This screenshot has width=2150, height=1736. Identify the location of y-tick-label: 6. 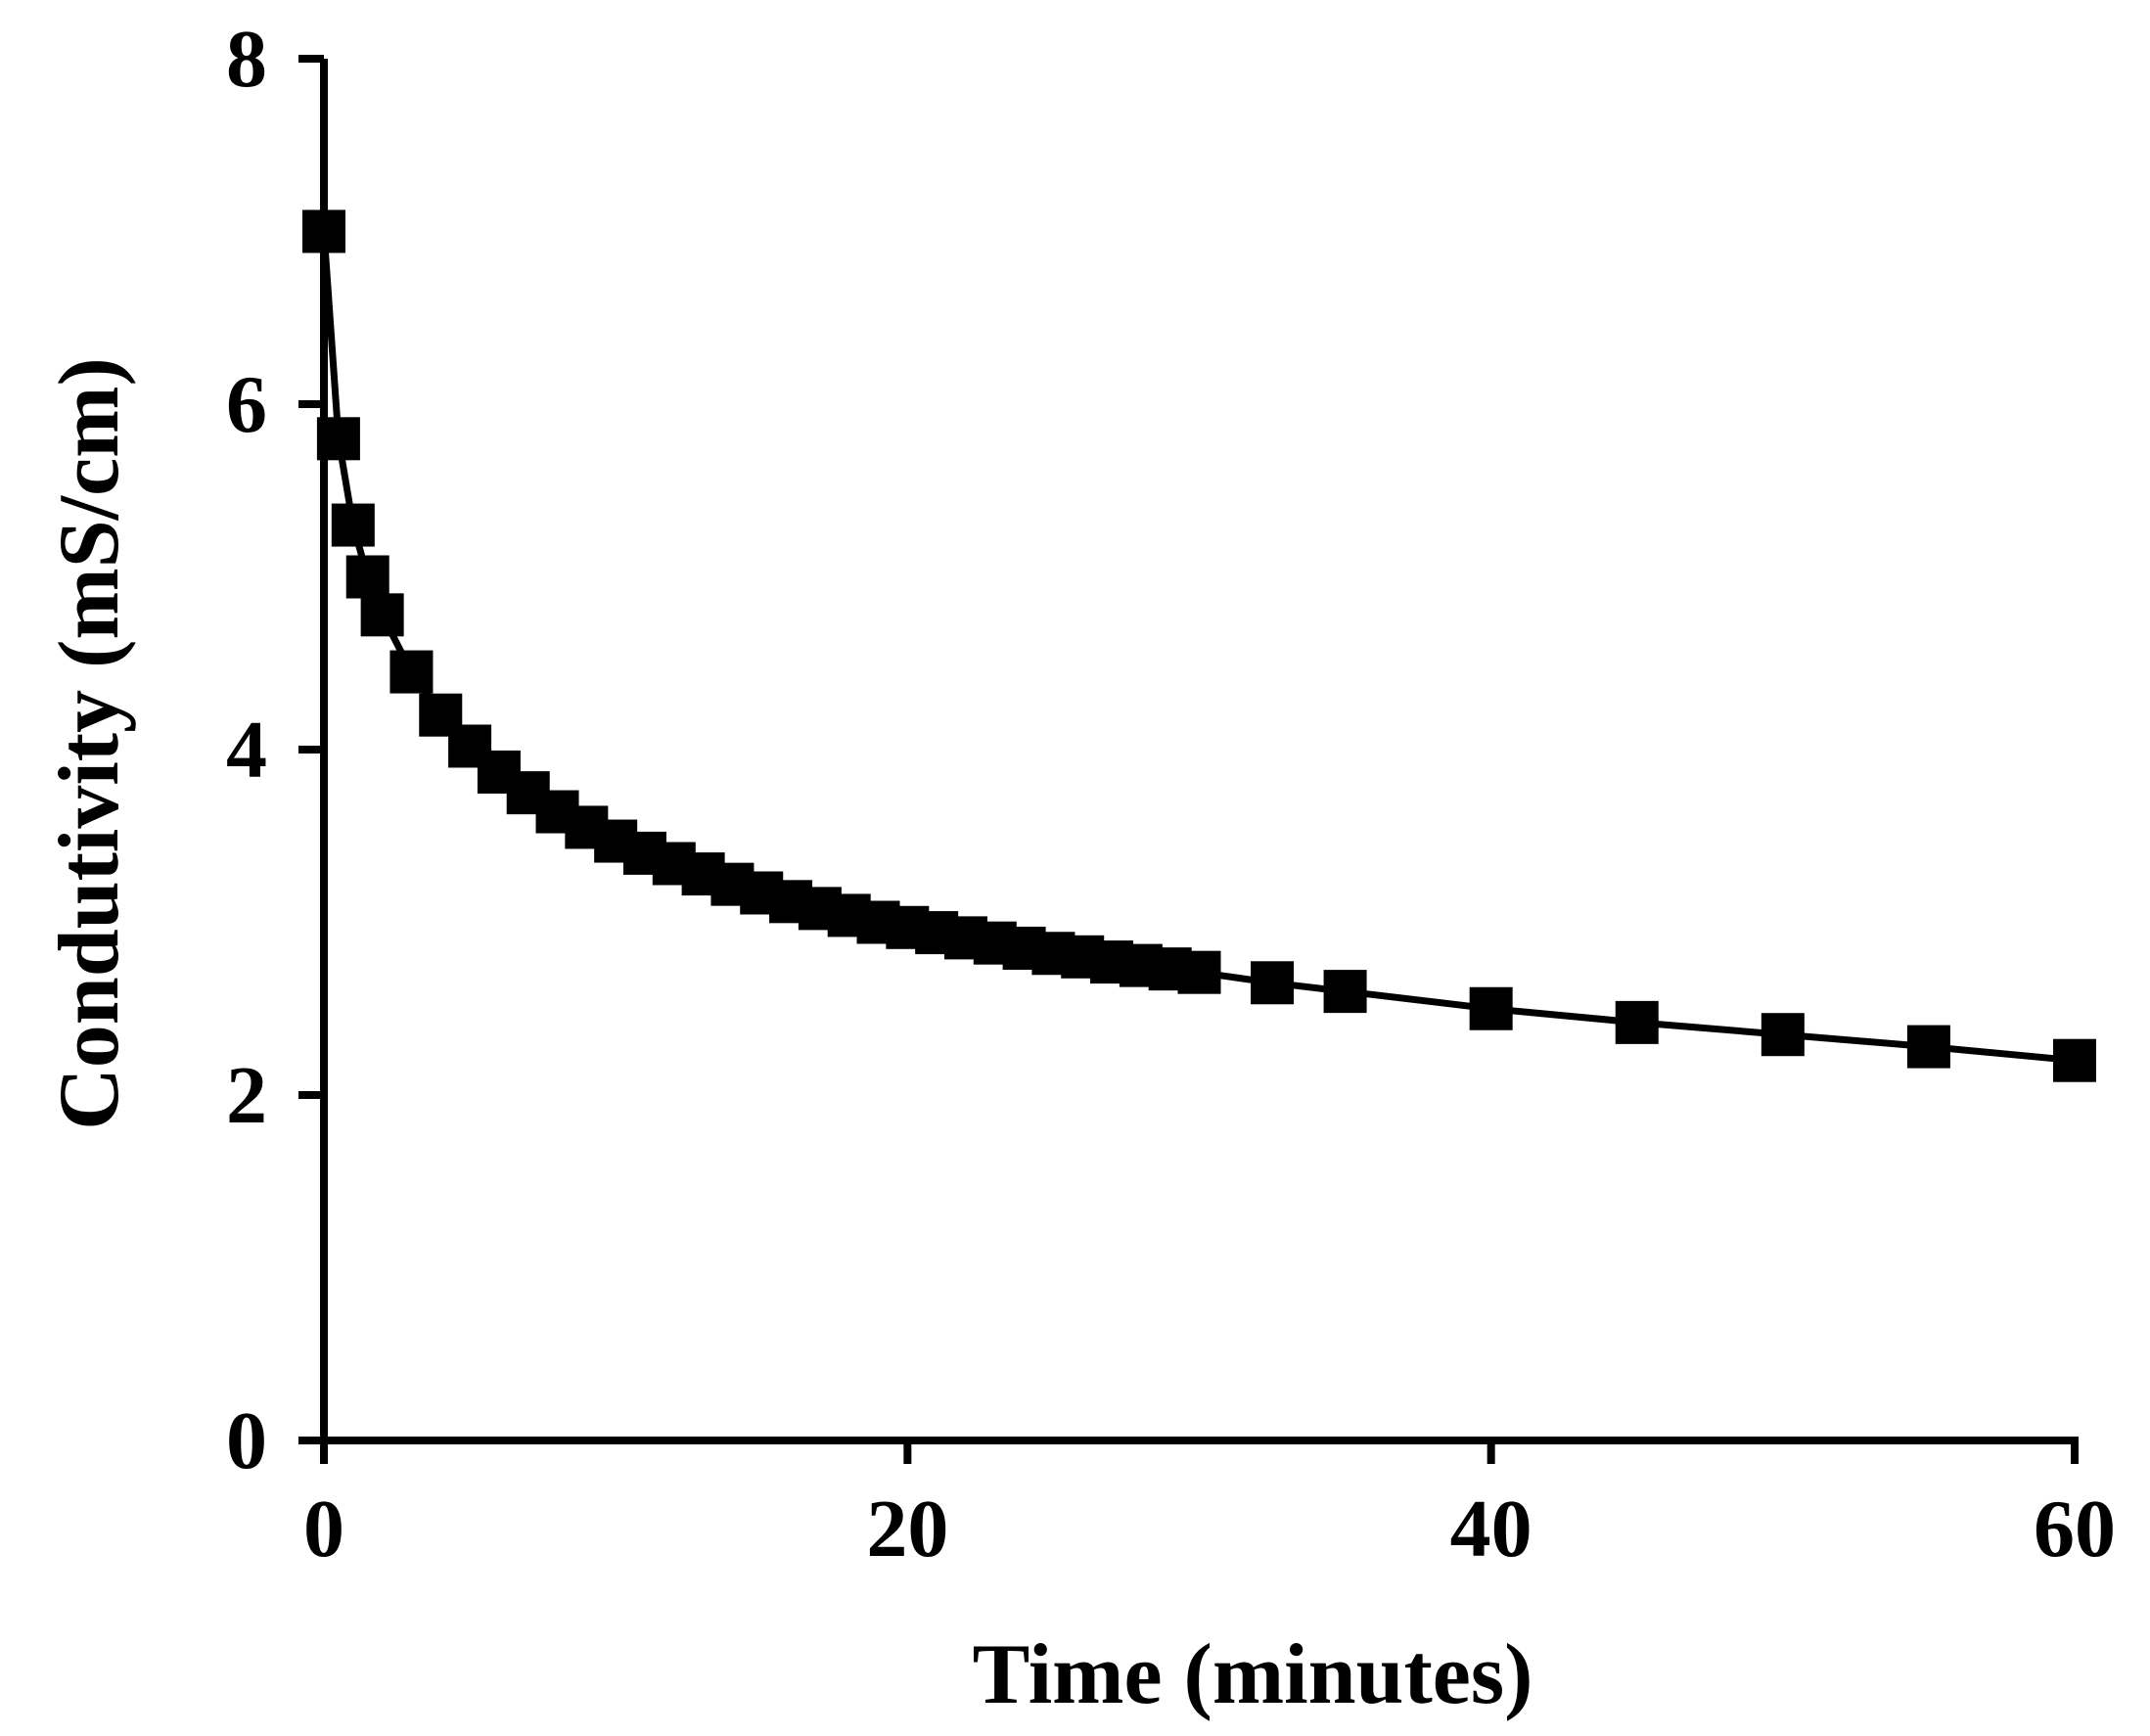
(246, 405).